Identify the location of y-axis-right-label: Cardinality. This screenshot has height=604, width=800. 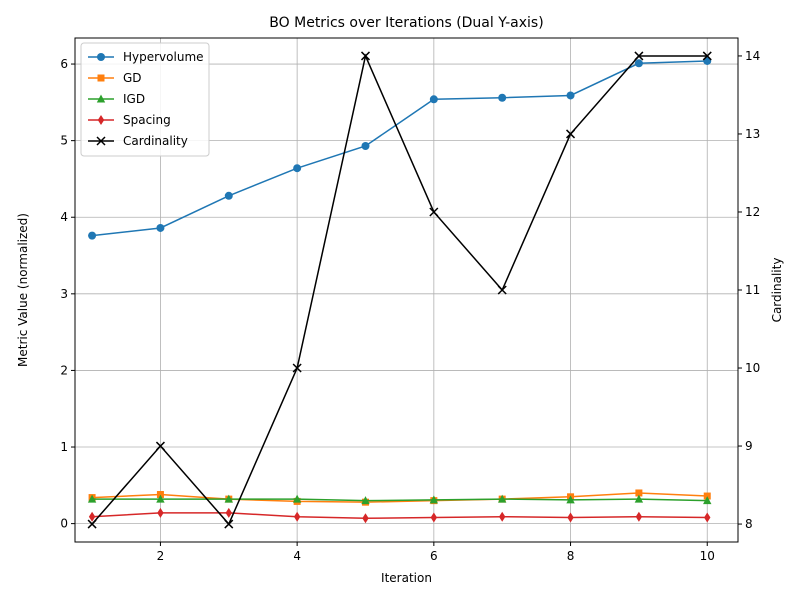
(777, 290).